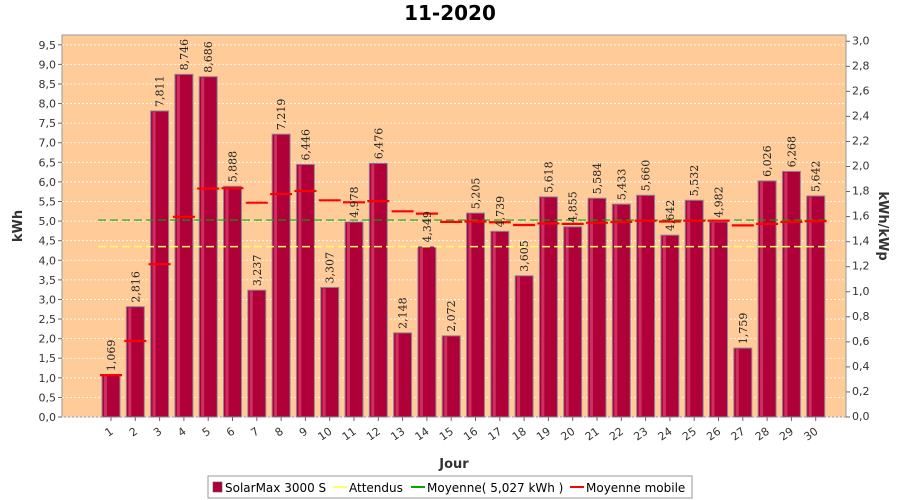  What do you see at coordinates (573, 207) in the screenshot?
I see `bar-value-label: 4,855` at bounding box center [573, 207].